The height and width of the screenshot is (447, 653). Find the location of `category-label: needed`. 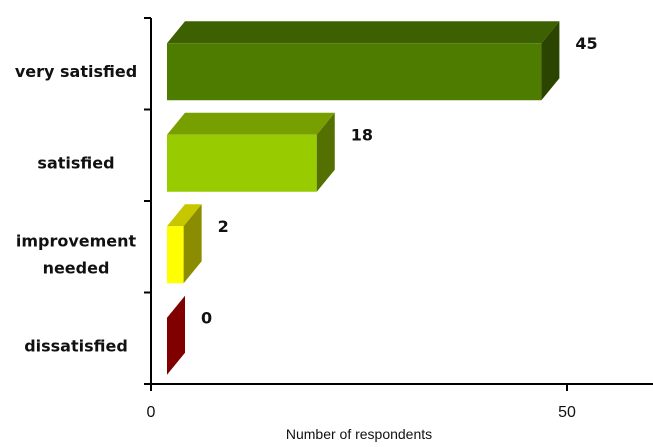

category-label: needed is located at coordinates (76, 267).